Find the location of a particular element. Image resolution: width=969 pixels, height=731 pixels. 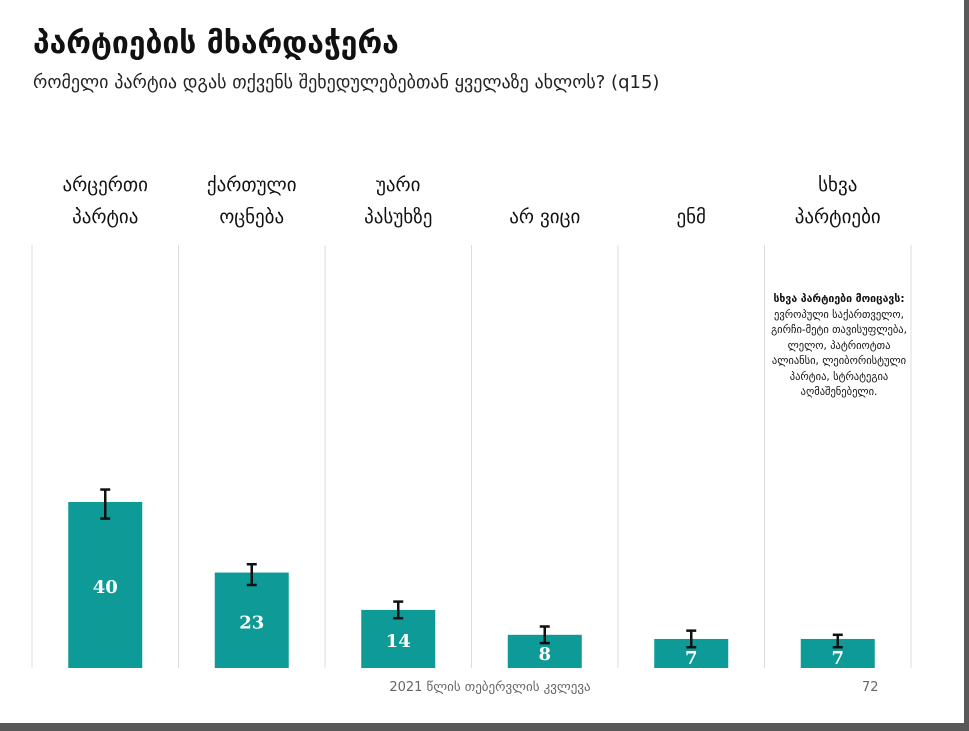

category-label-2: უარი is located at coordinates (398, 185).